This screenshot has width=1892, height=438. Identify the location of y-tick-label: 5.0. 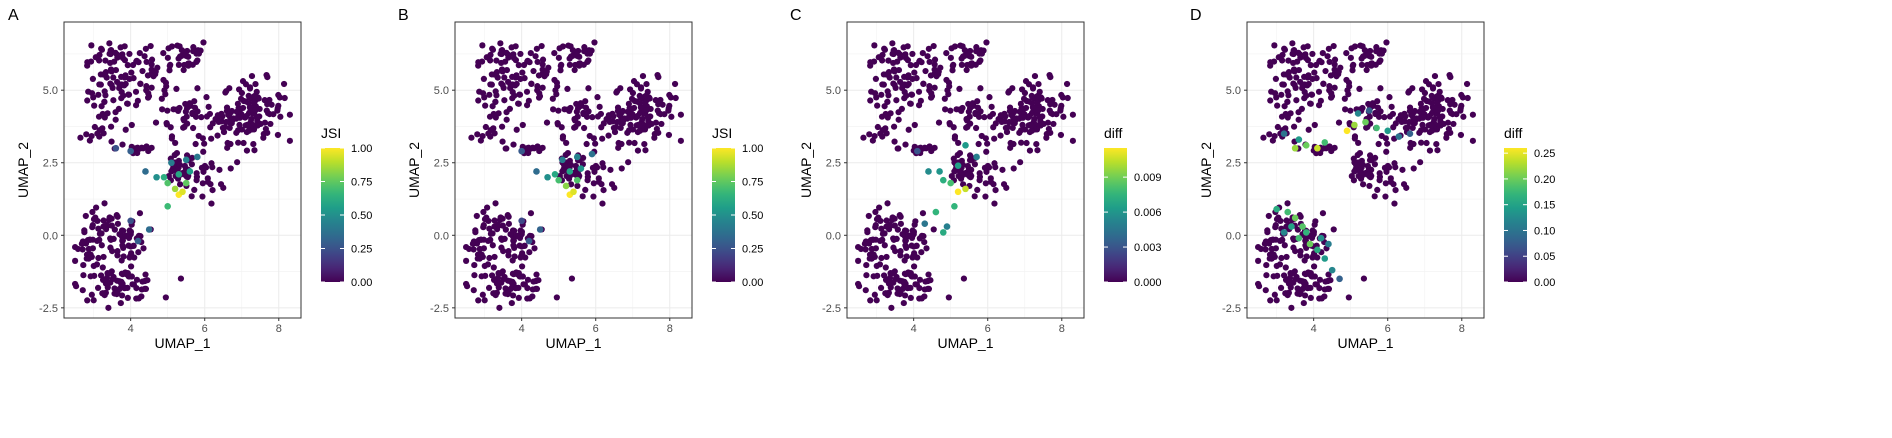
(441, 91).